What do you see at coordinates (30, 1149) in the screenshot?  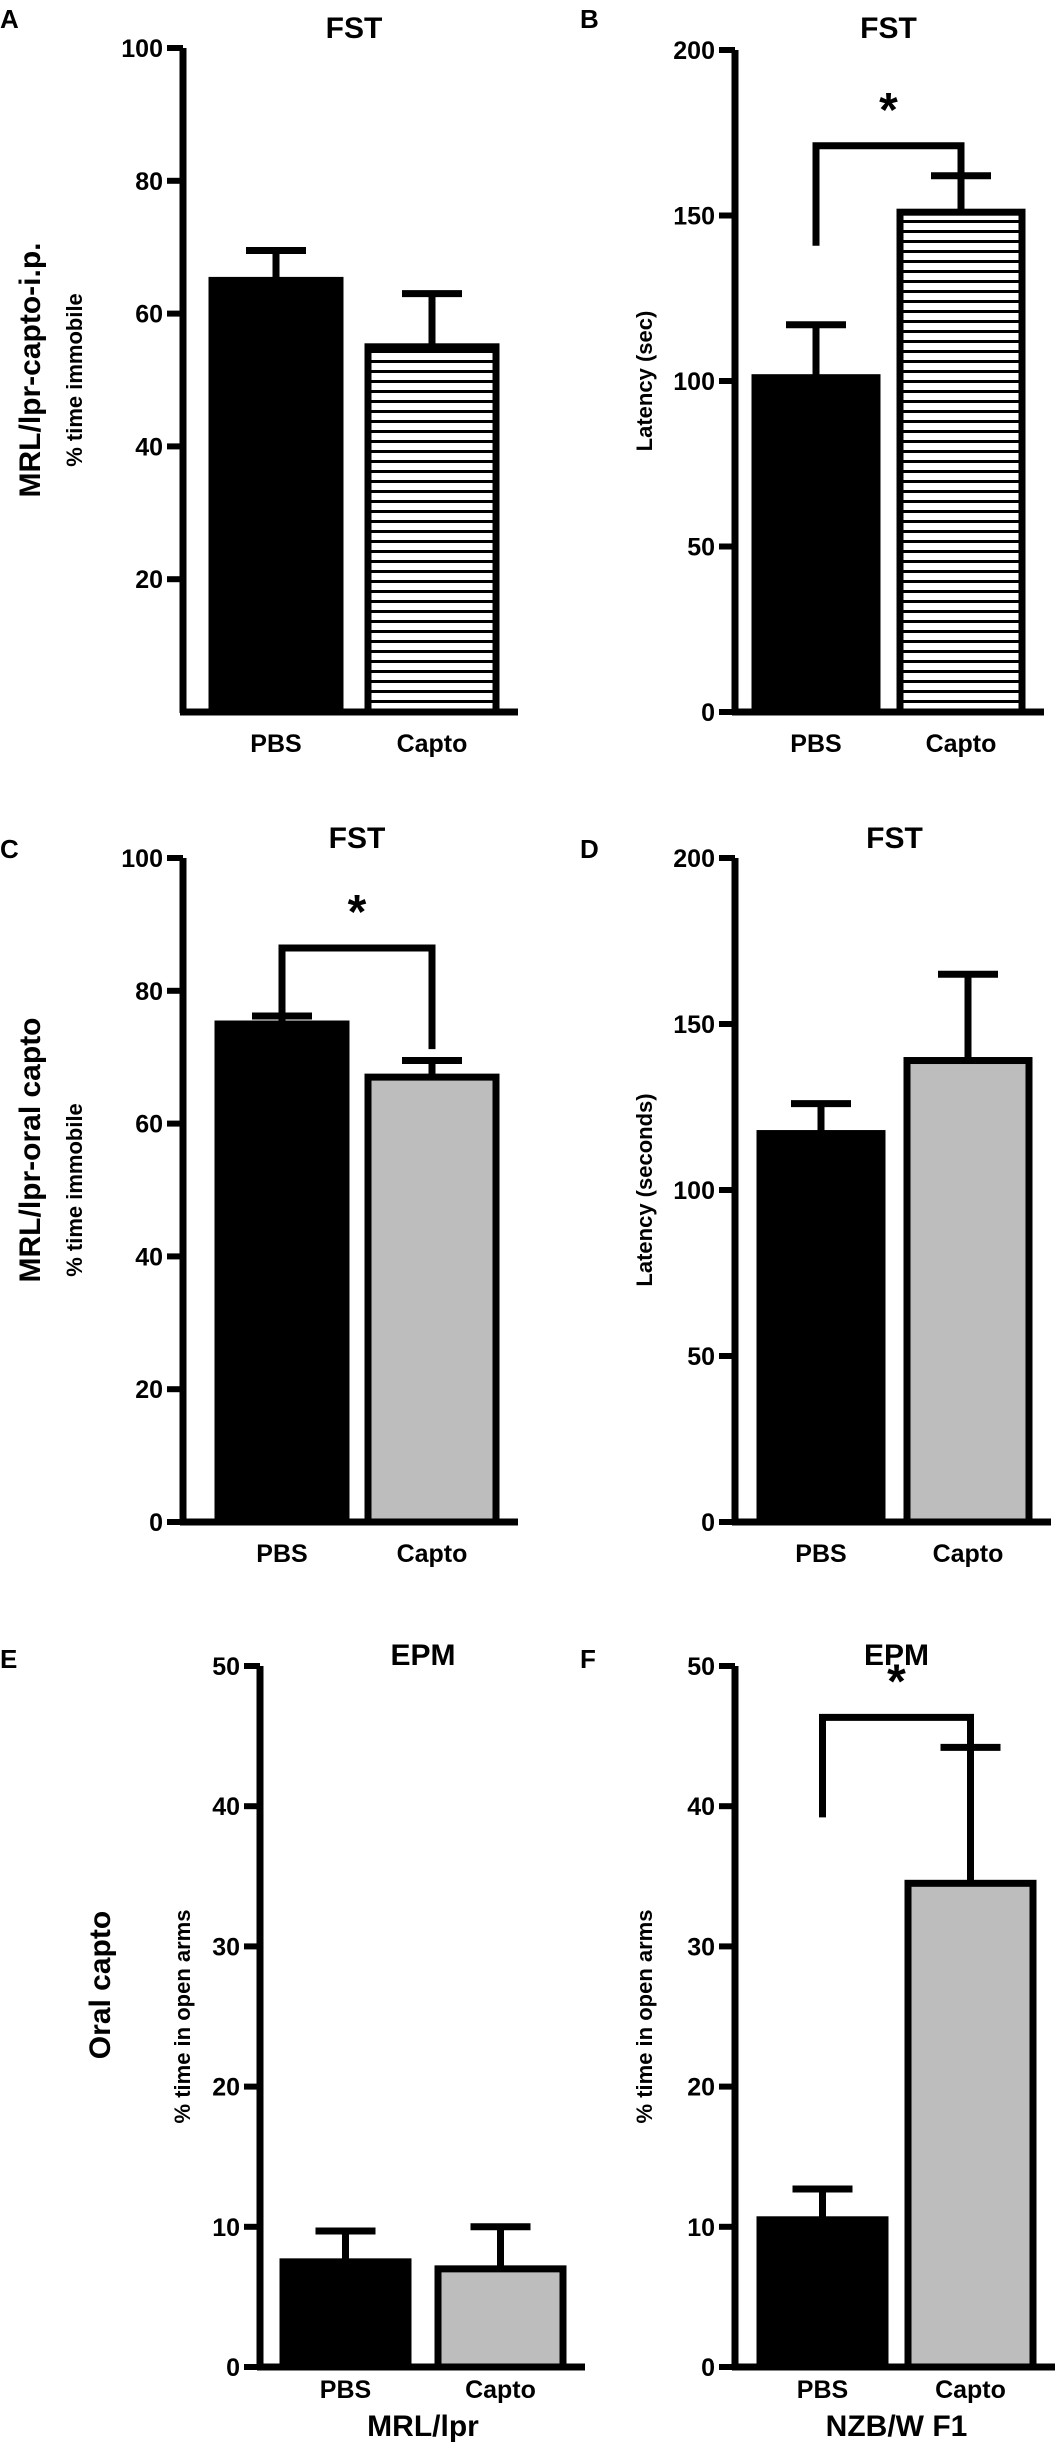 I see `row-label-2: MRL/lpr-oral capto` at bounding box center [30, 1149].